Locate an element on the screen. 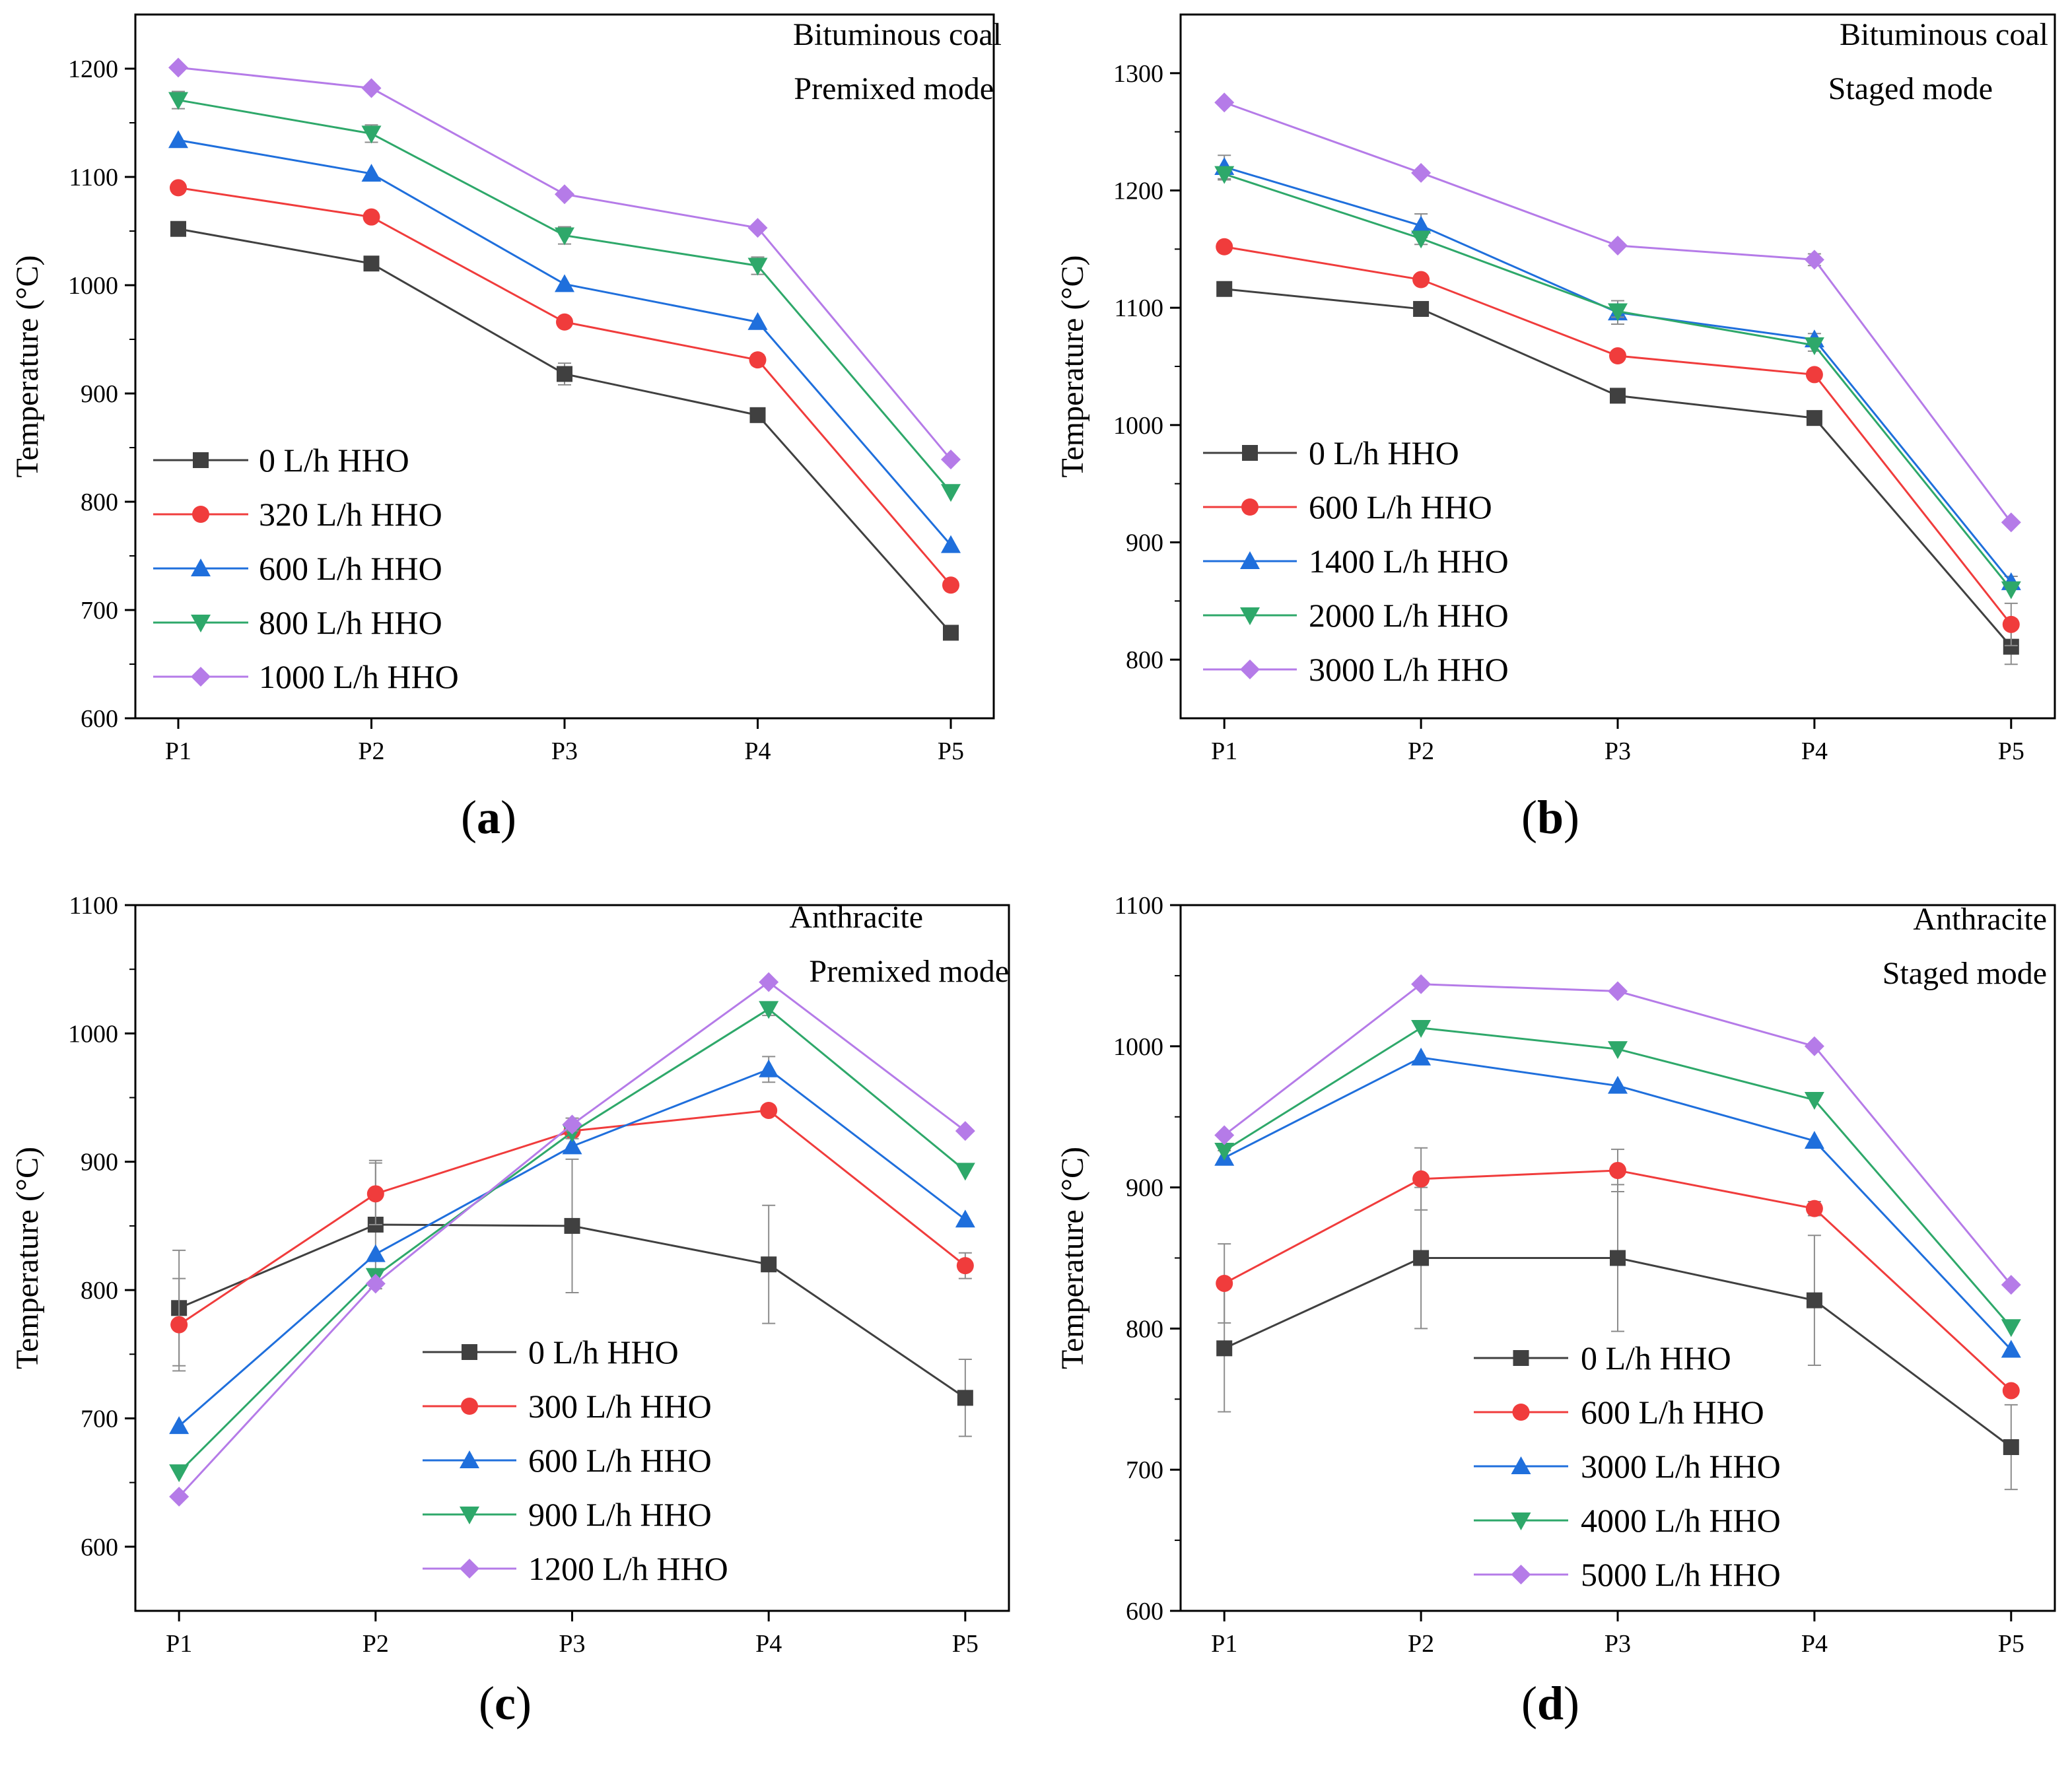 Image resolution: width=2072 pixels, height=1766 pixels. legend-label: 1200 L/h HHO is located at coordinates (628, 1568).